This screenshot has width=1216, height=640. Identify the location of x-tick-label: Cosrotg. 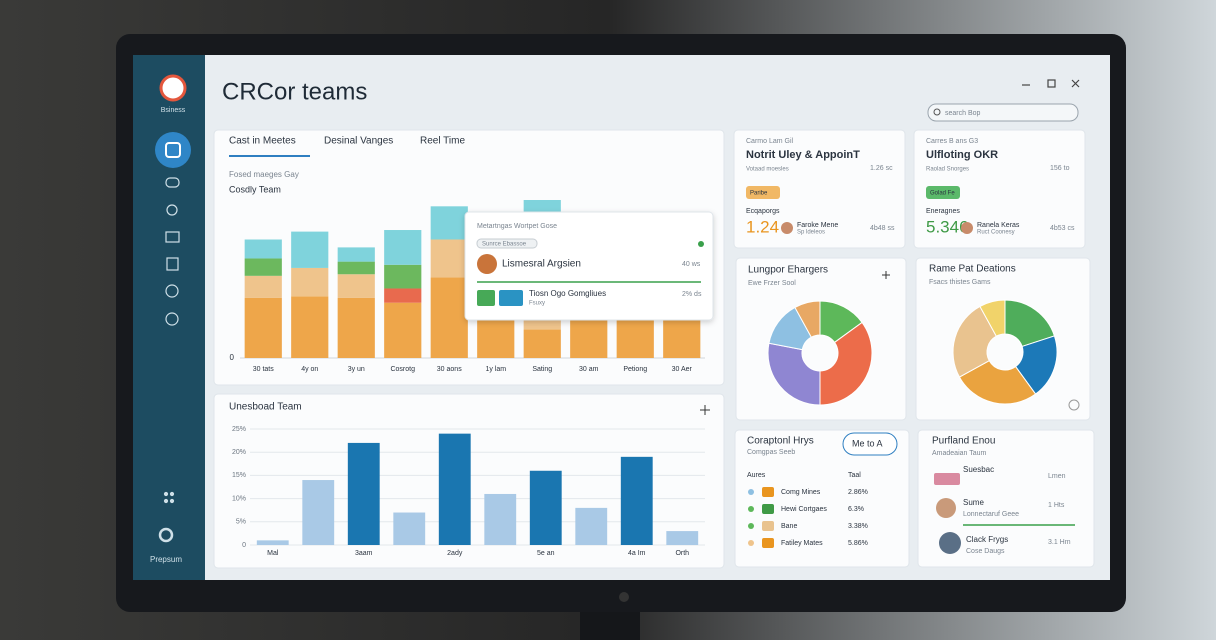
(402, 369).